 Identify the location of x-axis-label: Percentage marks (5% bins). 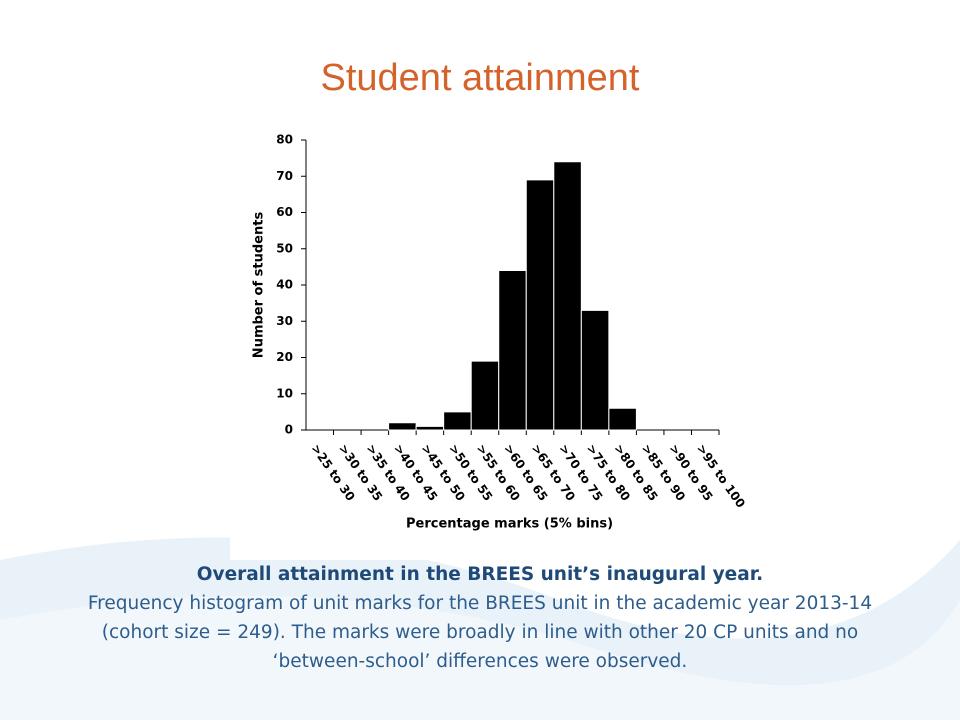
(509, 524).